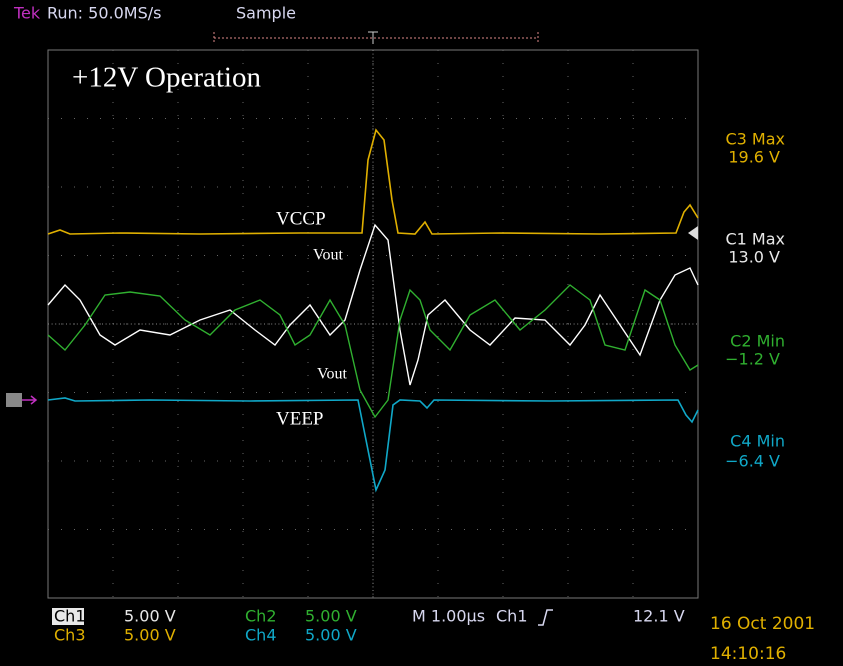  Describe the element at coordinates (261, 635) in the screenshot. I see `ch4-label: Ch4` at that location.